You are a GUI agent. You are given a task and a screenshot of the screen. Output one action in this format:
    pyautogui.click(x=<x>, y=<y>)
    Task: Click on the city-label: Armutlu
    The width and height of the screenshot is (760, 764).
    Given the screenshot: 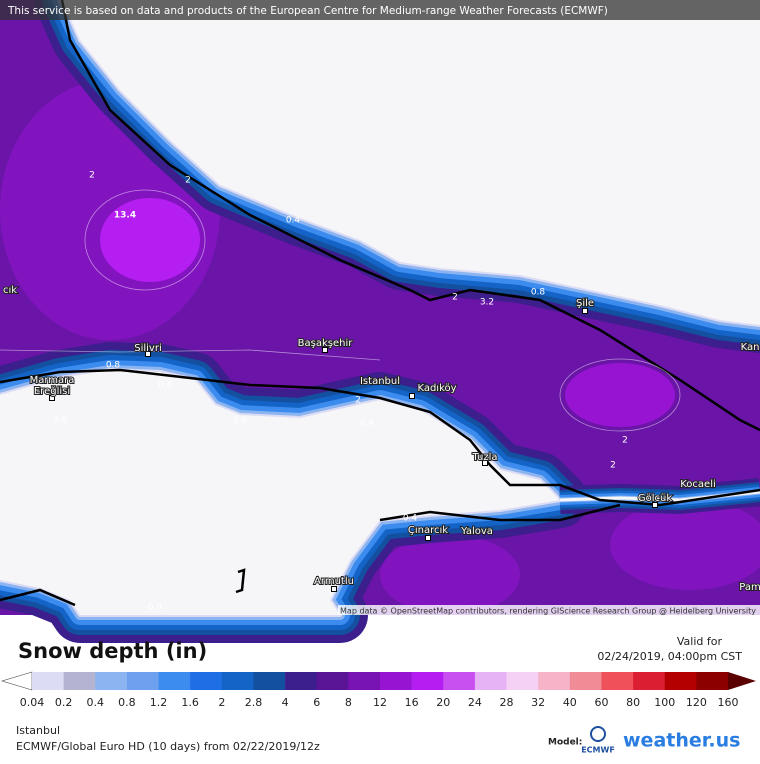 What is the action you would take?
    pyautogui.click(x=334, y=581)
    